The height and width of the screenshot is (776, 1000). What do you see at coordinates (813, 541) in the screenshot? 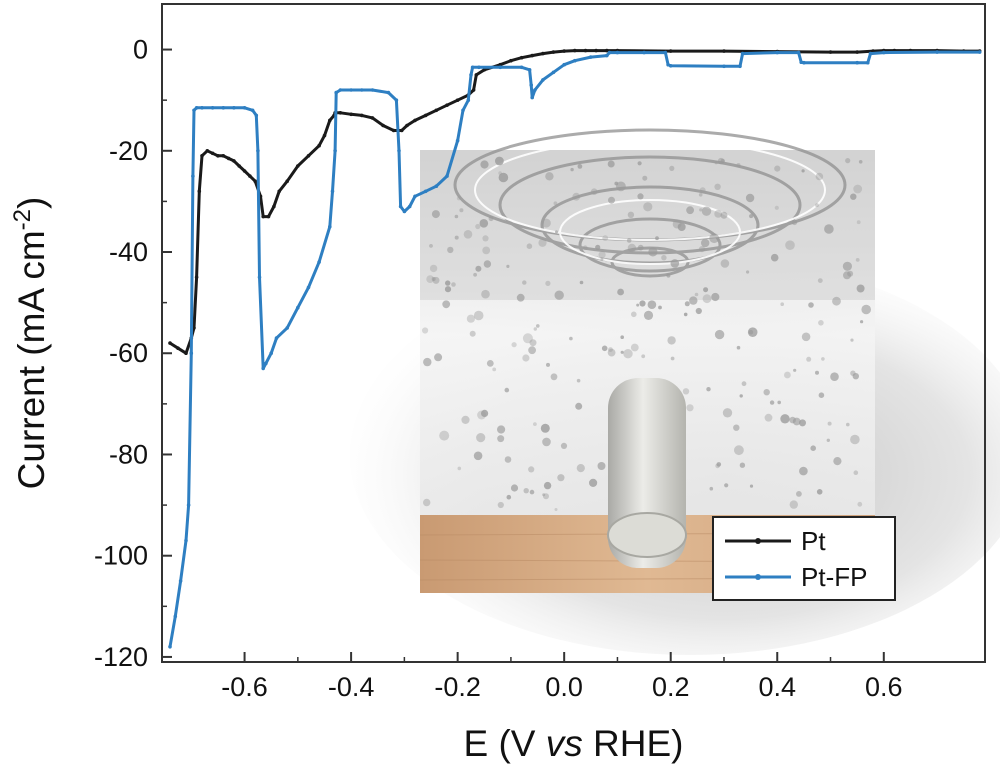
I see `legend-label-pt: Pt` at bounding box center [813, 541].